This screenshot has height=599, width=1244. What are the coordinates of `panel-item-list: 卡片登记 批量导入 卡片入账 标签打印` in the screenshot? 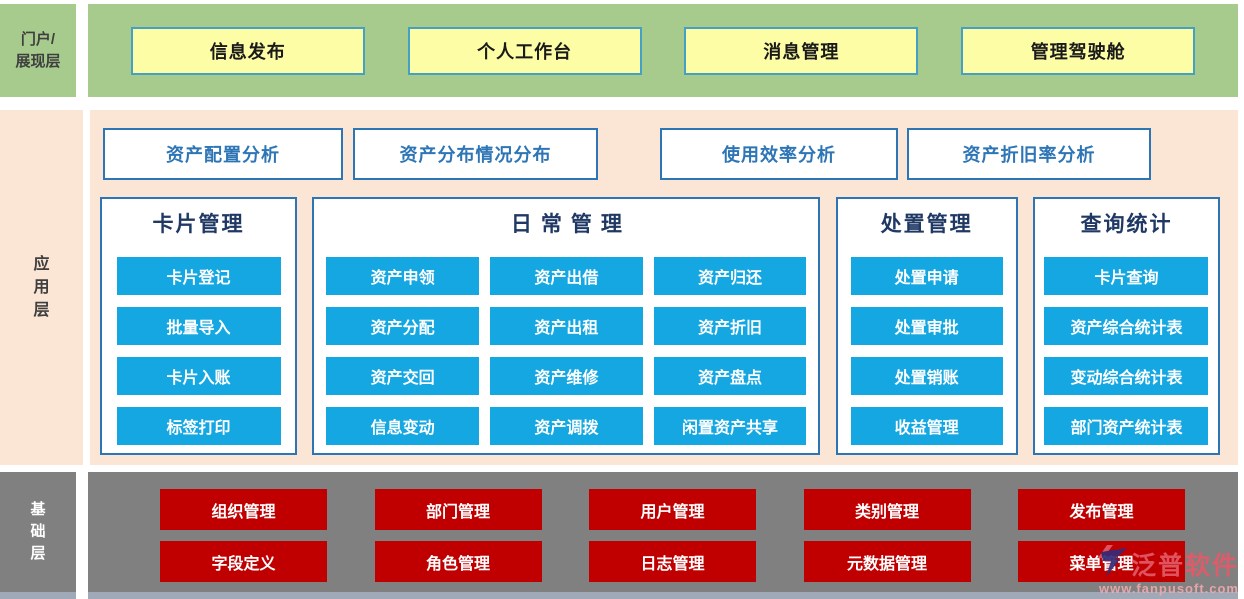 It's located at (198, 351).